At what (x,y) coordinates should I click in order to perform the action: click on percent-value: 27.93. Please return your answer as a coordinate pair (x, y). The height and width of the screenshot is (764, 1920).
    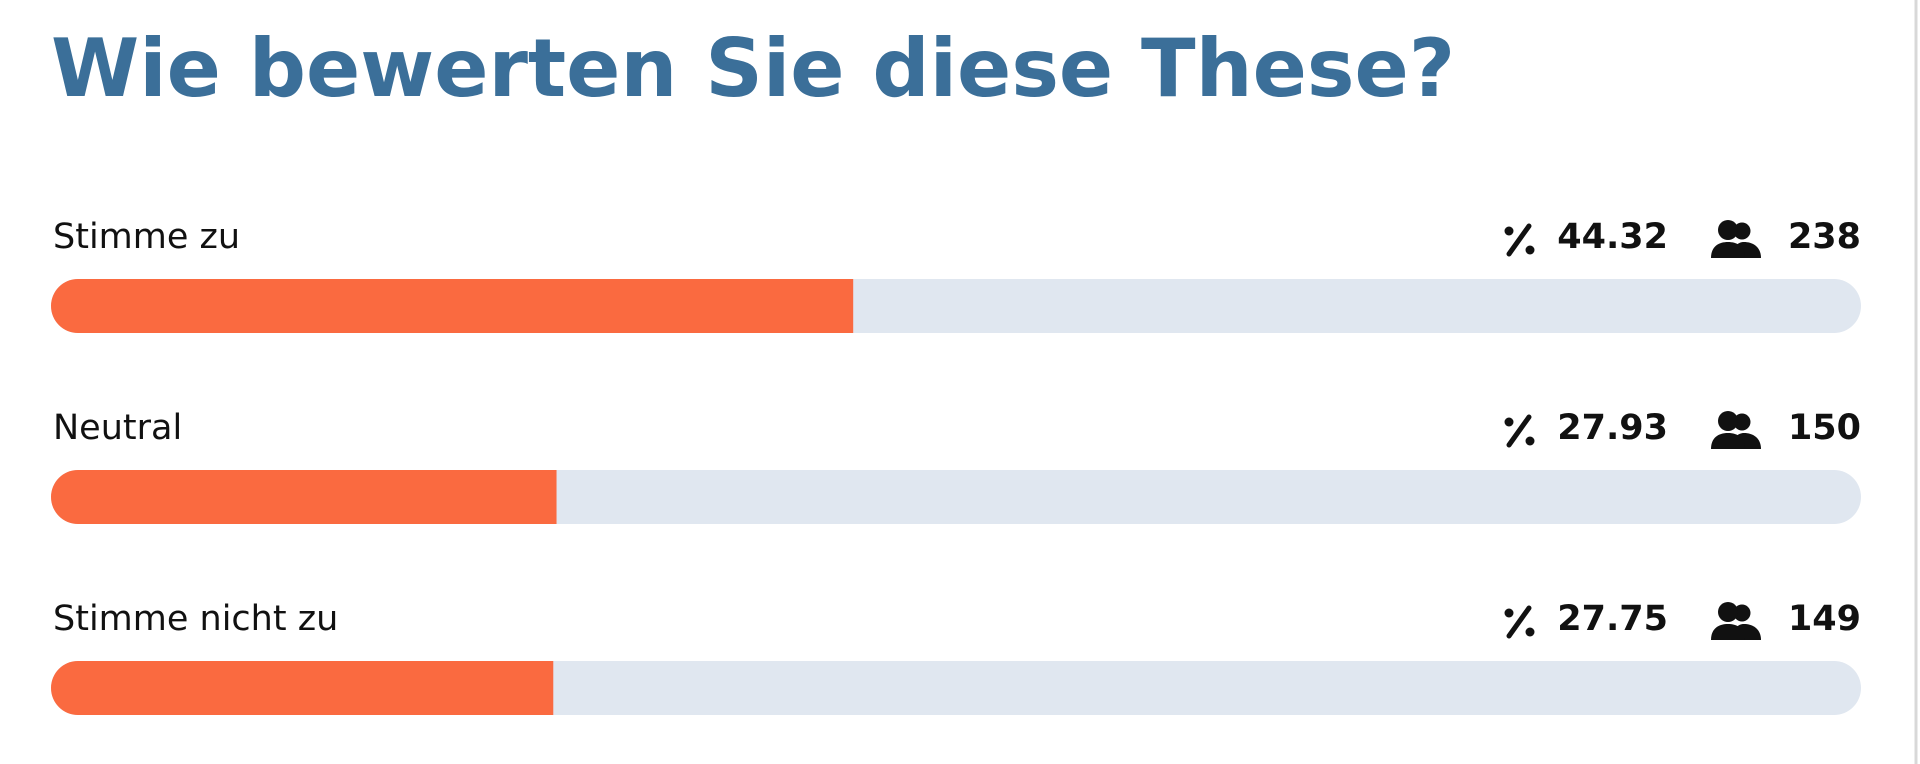
    Looking at the image, I should click on (1612, 428).